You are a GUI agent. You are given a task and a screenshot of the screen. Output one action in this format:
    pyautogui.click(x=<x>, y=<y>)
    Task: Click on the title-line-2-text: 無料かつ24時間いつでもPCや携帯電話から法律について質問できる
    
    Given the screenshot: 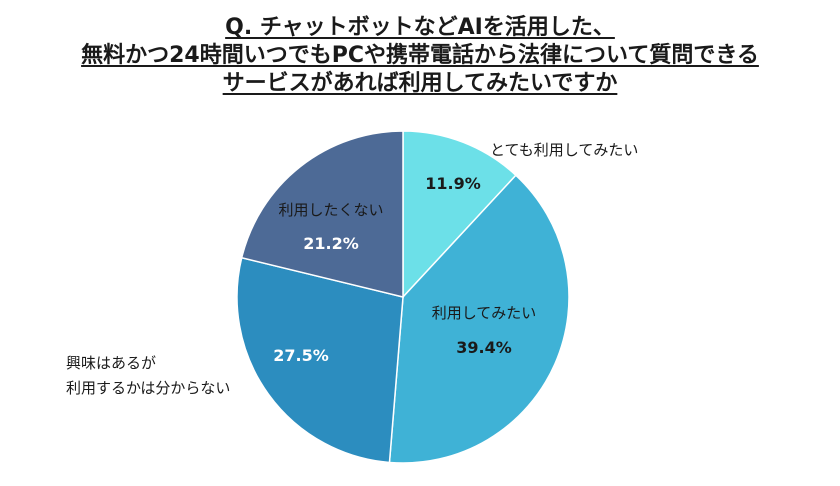 What is the action you would take?
    pyautogui.click(x=420, y=55)
    